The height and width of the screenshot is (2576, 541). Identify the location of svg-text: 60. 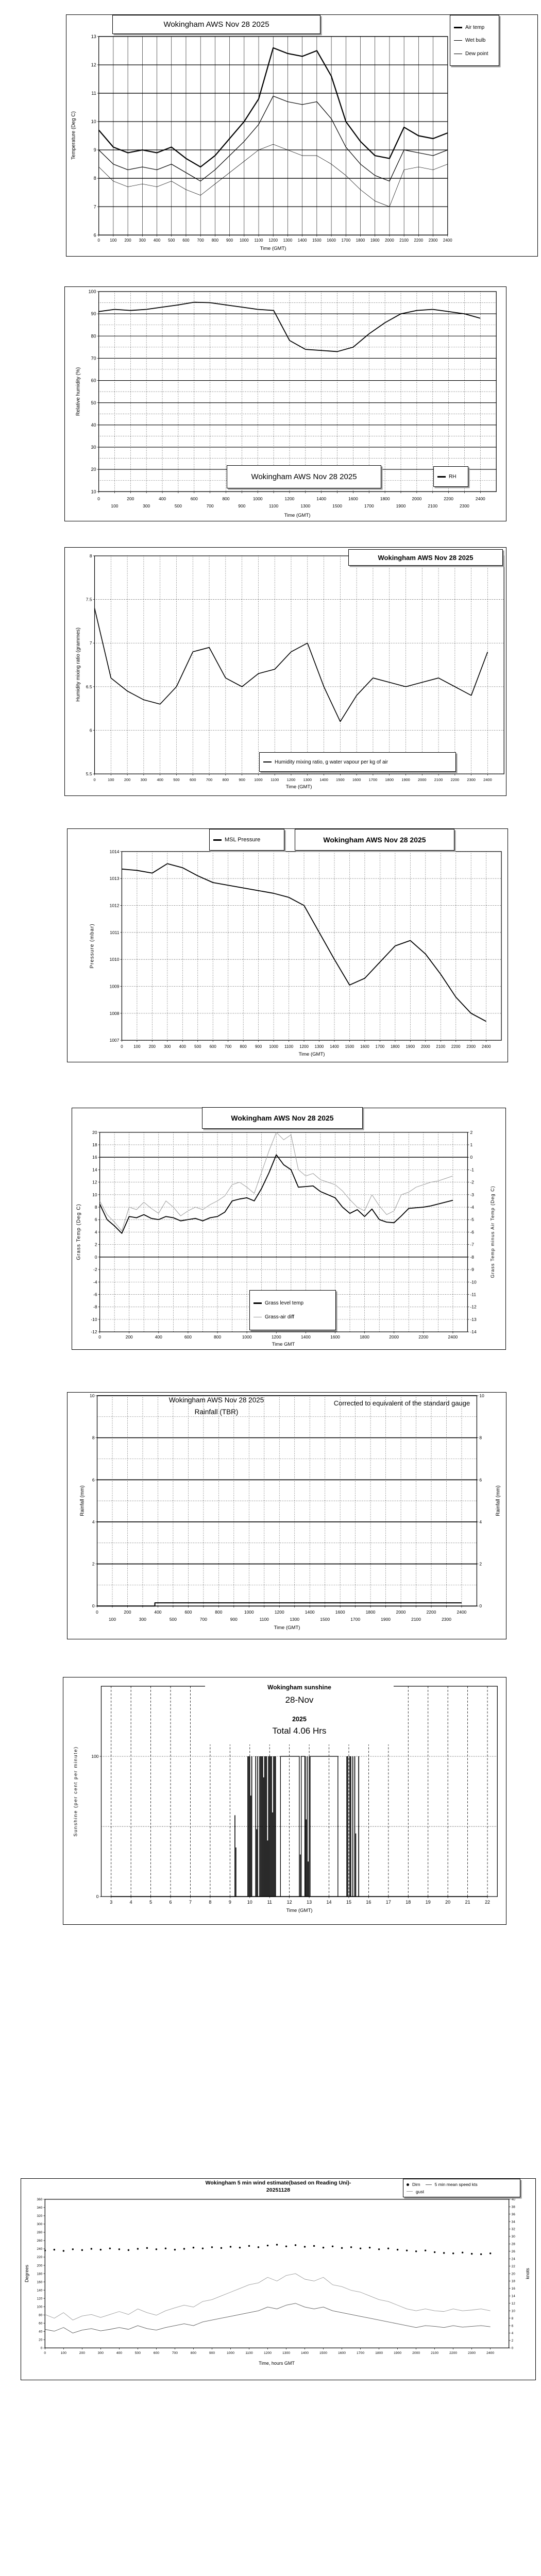
(41, 2323).